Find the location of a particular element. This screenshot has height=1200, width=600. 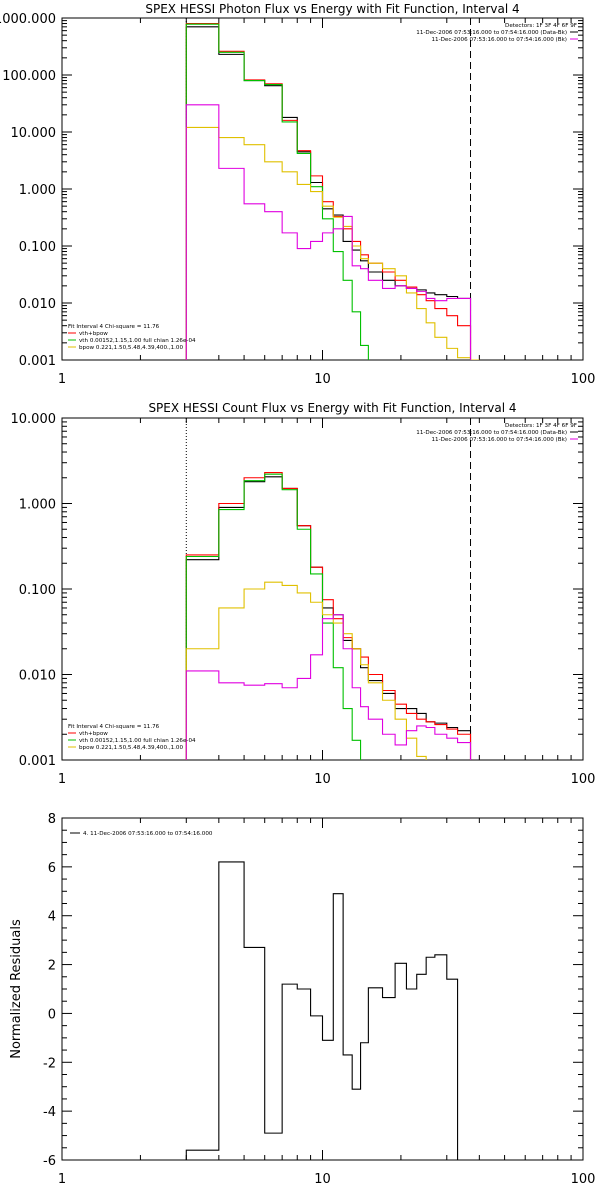

y-tick-label: -4 is located at coordinates (49, 1112).